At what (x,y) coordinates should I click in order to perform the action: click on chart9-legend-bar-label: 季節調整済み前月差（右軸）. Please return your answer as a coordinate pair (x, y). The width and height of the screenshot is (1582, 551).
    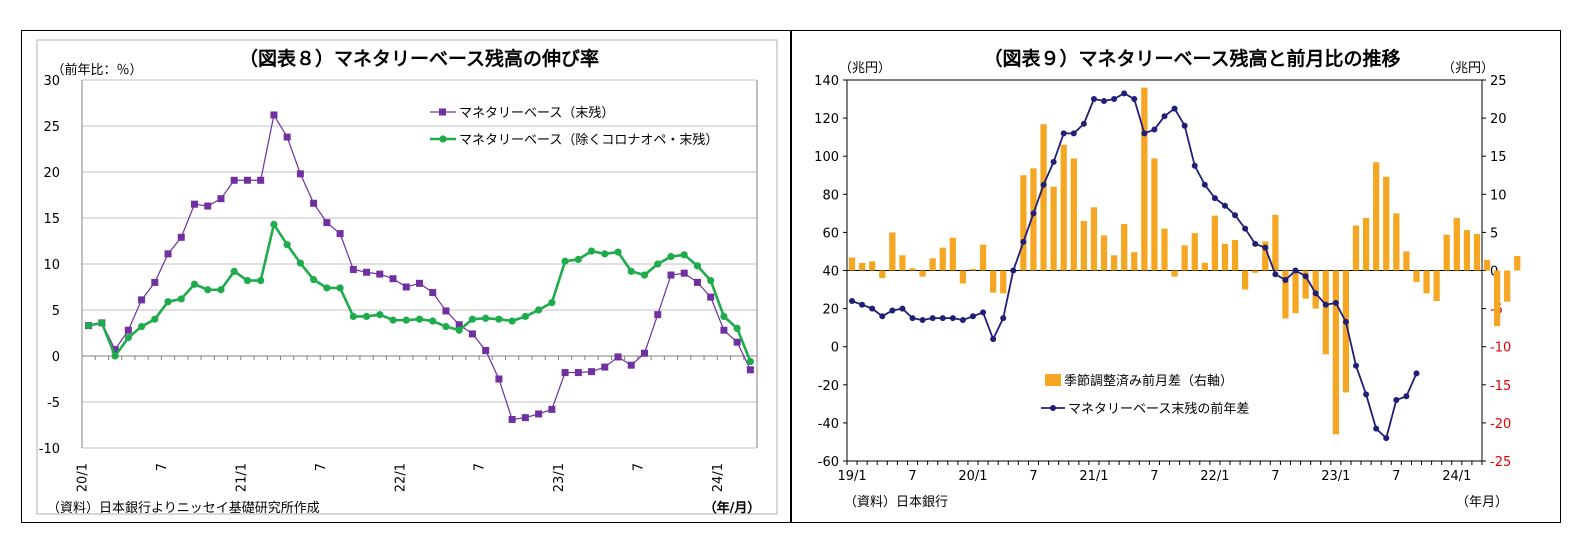
    Looking at the image, I should click on (1148, 381).